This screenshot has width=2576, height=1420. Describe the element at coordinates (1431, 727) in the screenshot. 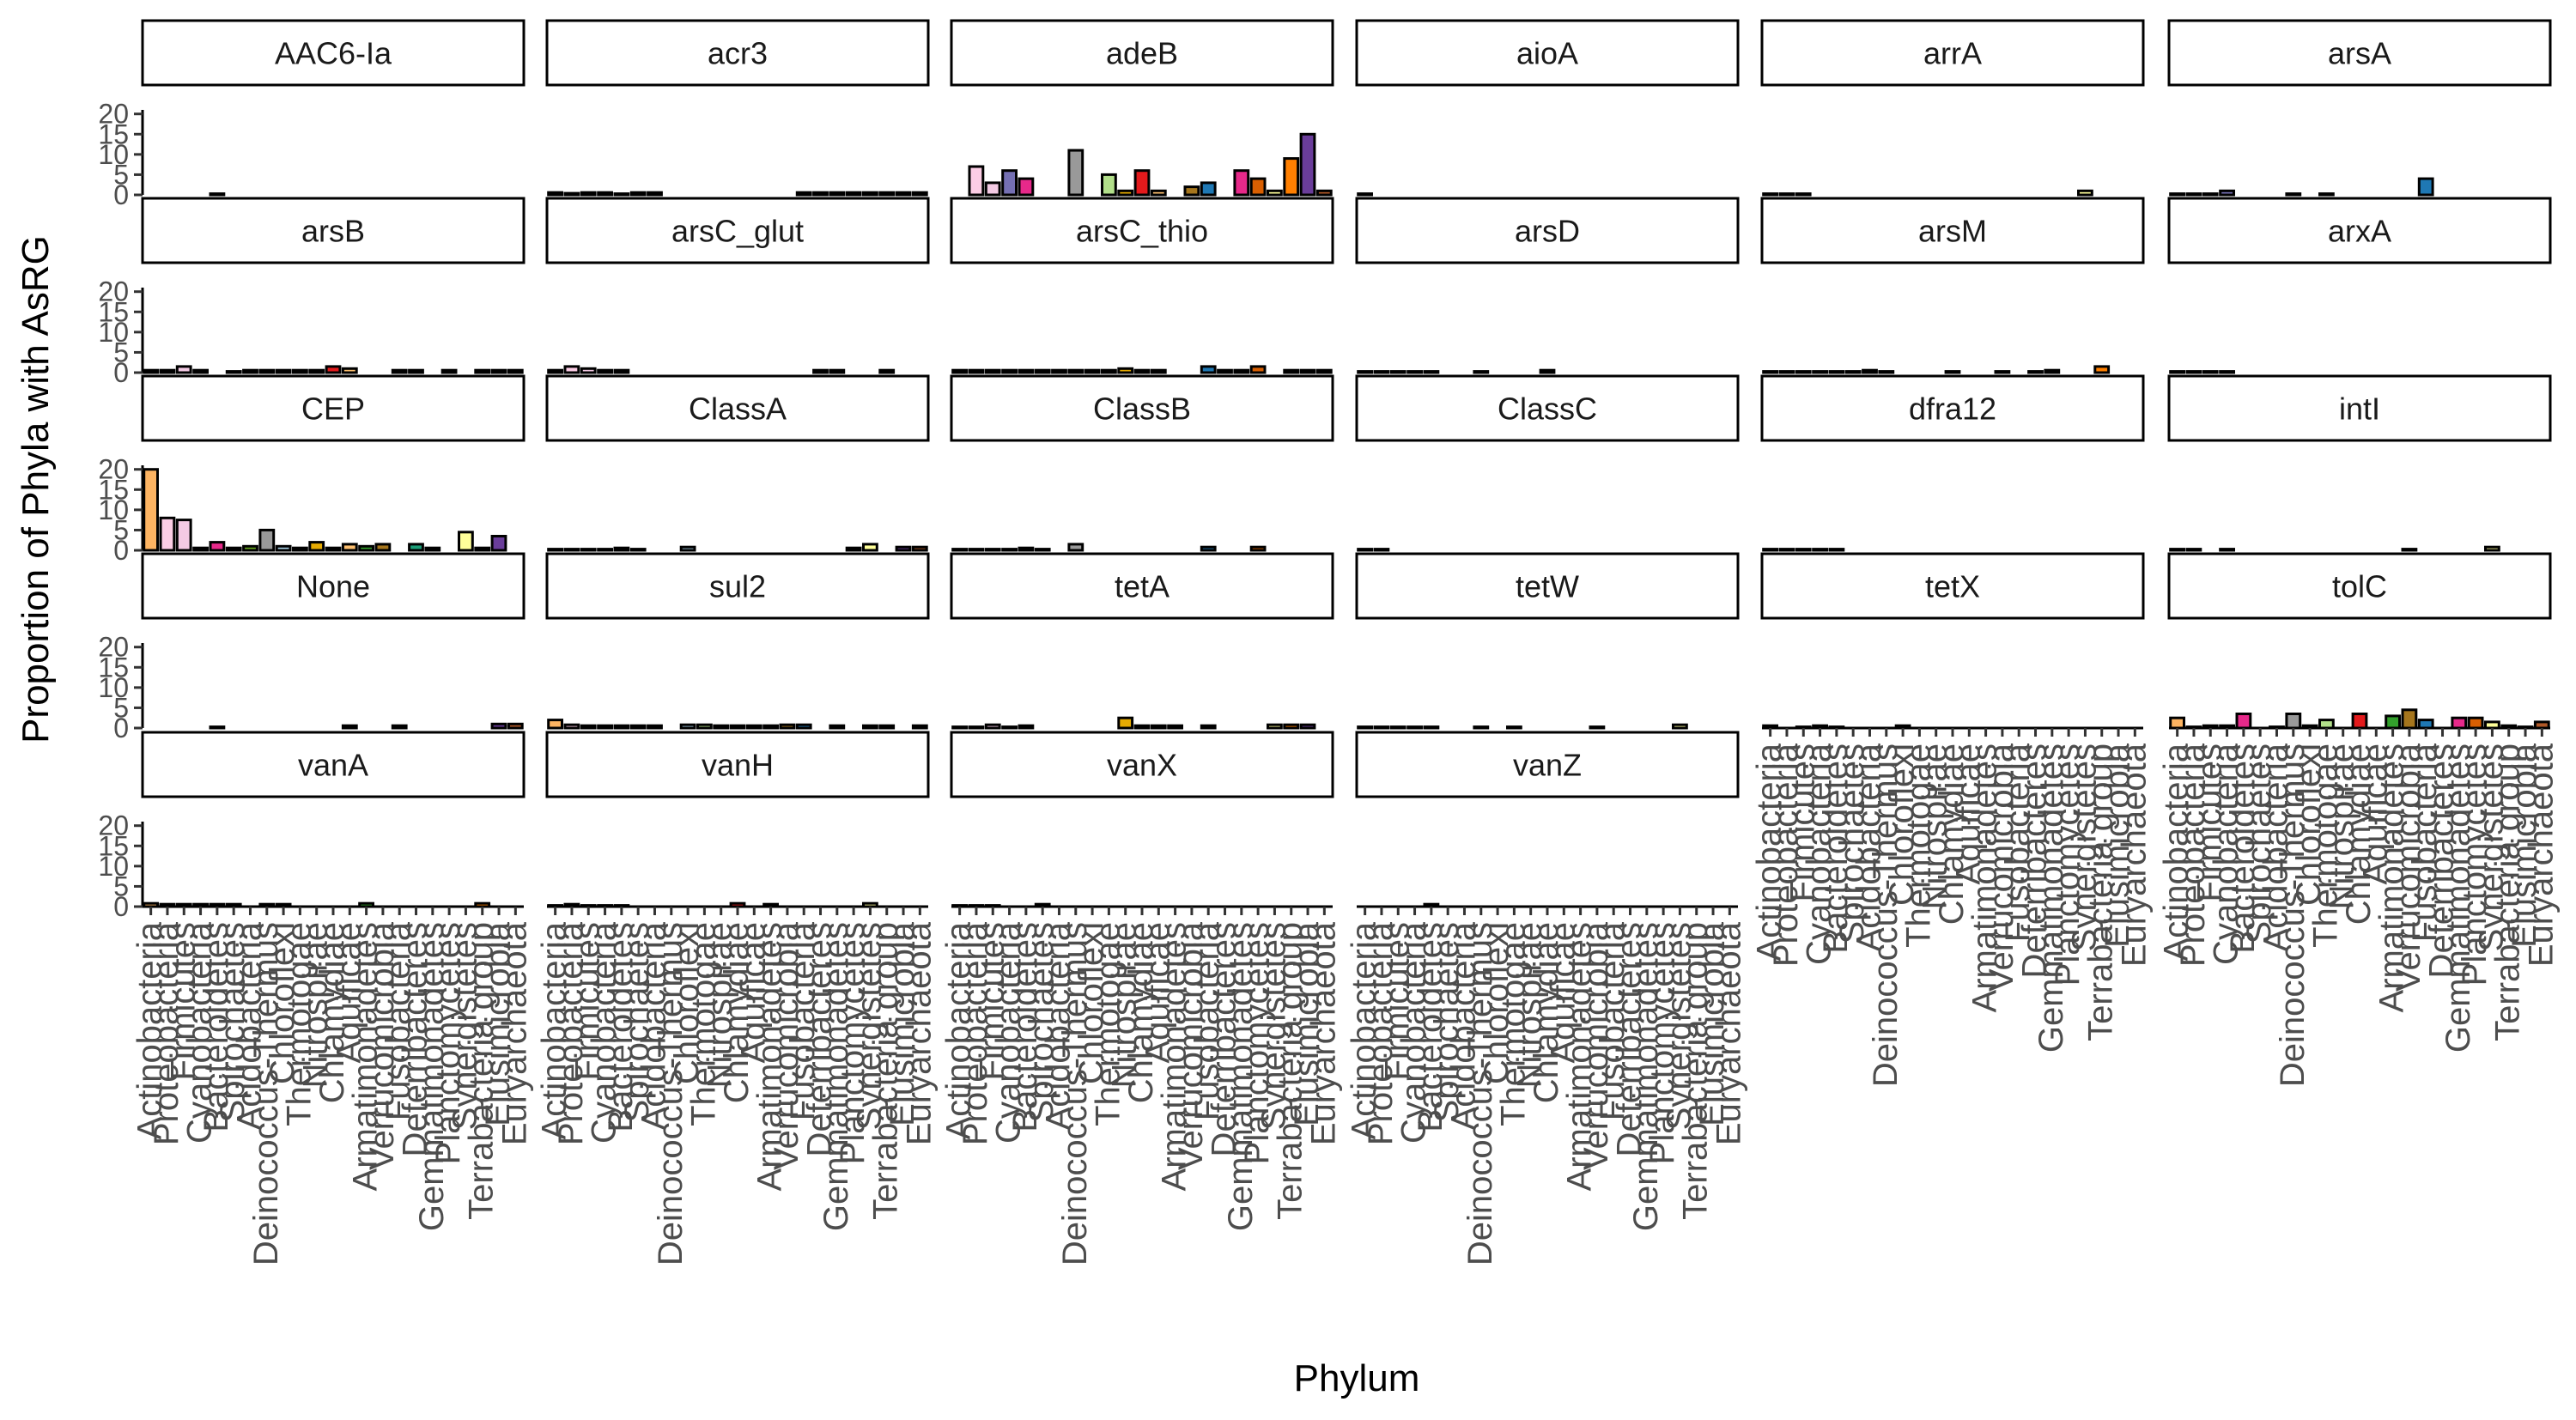

I see `bar-tetw-bacteroidetes` at that location.